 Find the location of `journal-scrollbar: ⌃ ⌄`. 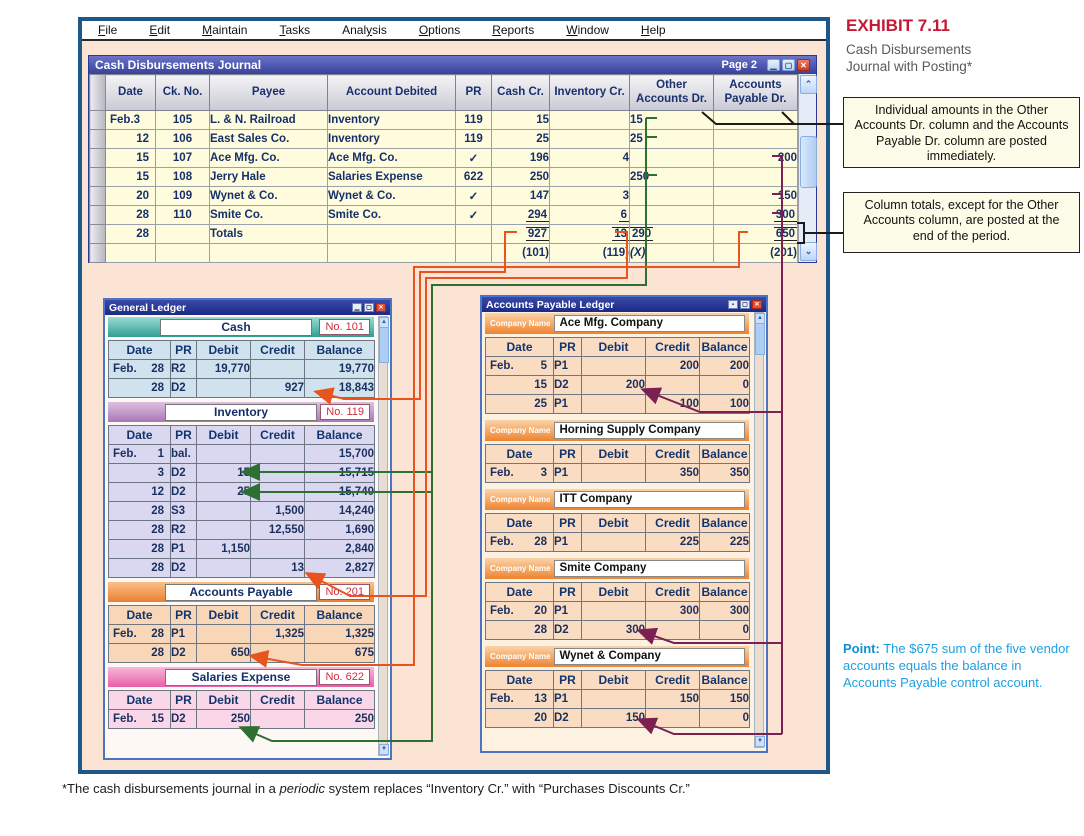

journal-scrollbar: ⌃ ⌄ is located at coordinates (807, 168).